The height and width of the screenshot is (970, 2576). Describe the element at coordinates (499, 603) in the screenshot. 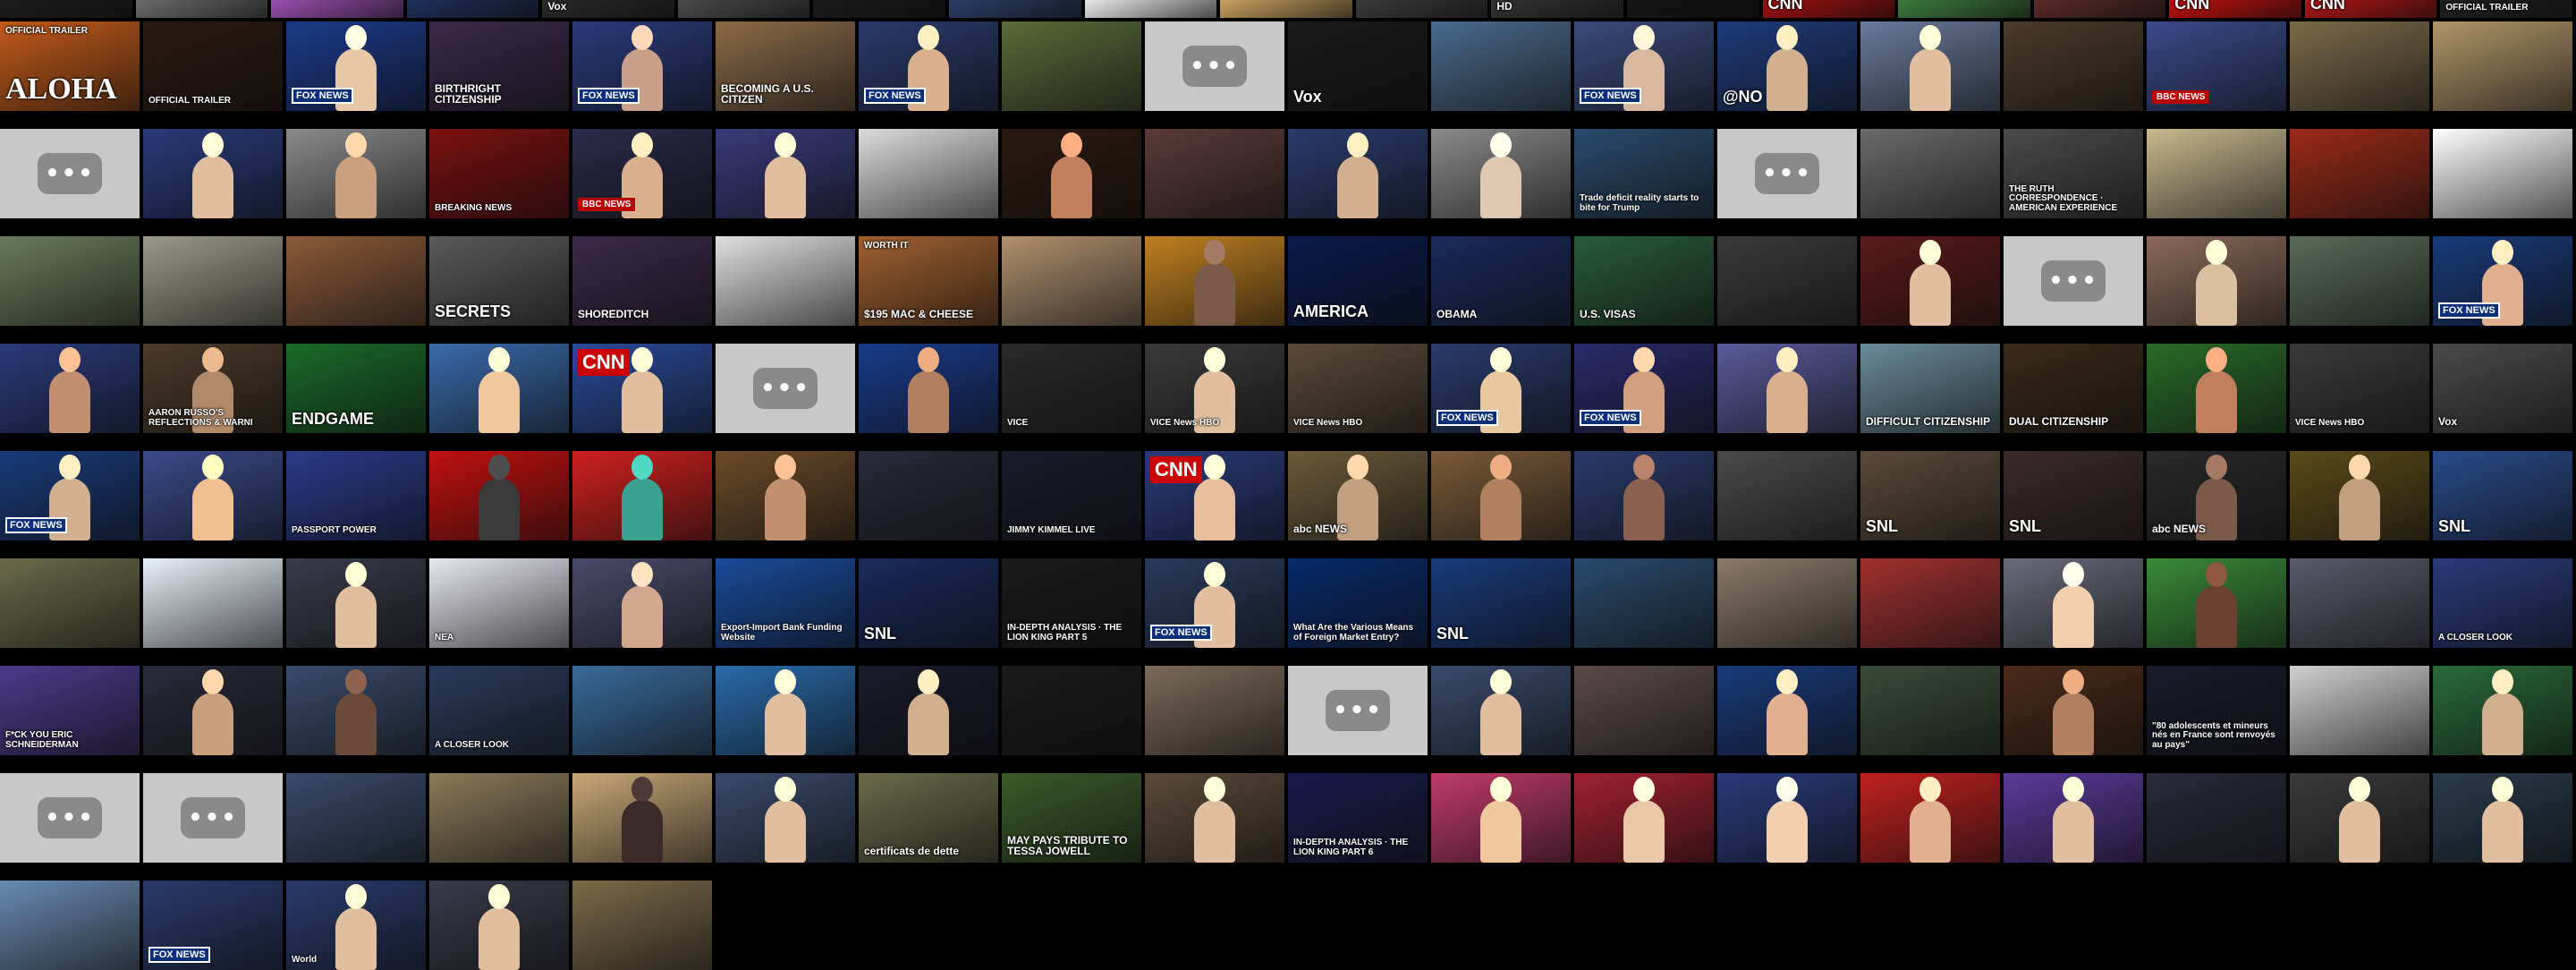

I see `video-thumbnail: NEA` at that location.